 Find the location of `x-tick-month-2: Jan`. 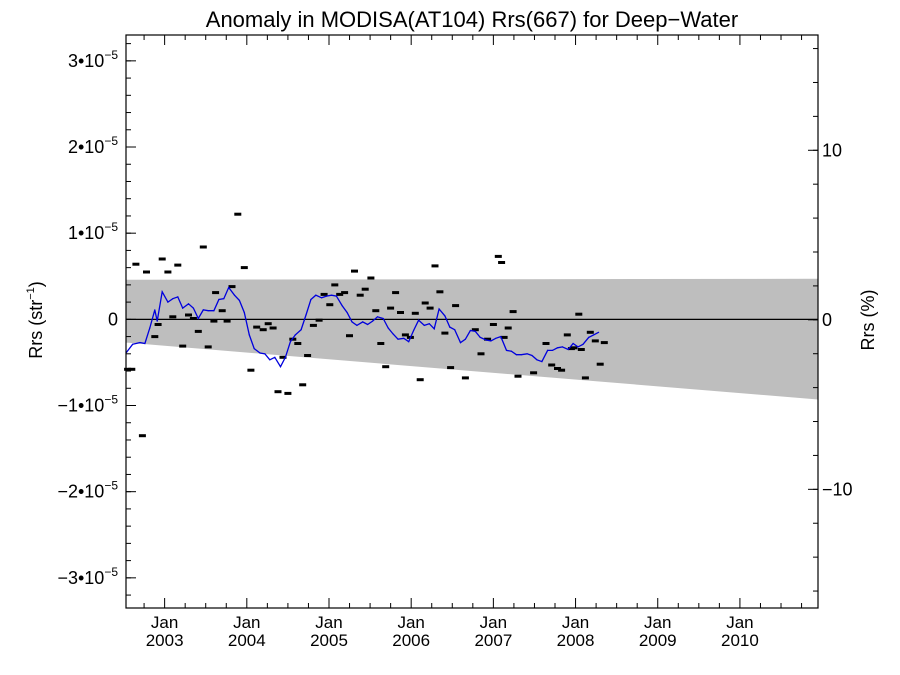

x-tick-month-2: Jan is located at coordinates (328, 622).